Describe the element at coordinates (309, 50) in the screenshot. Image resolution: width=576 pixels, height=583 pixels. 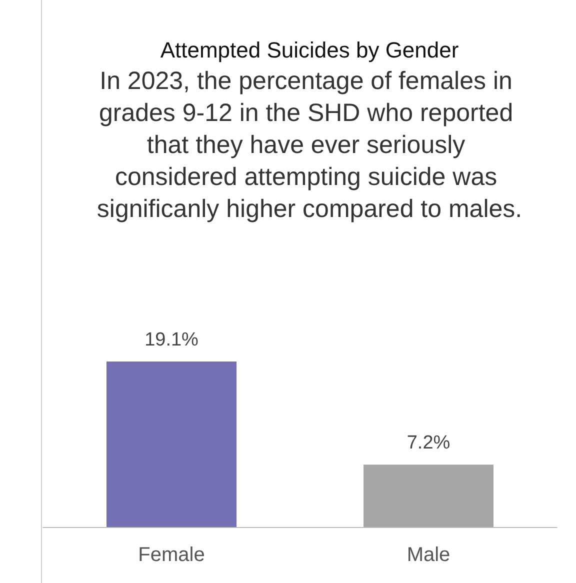
I see `chart-title: Attempted Suicides by Gender` at that location.